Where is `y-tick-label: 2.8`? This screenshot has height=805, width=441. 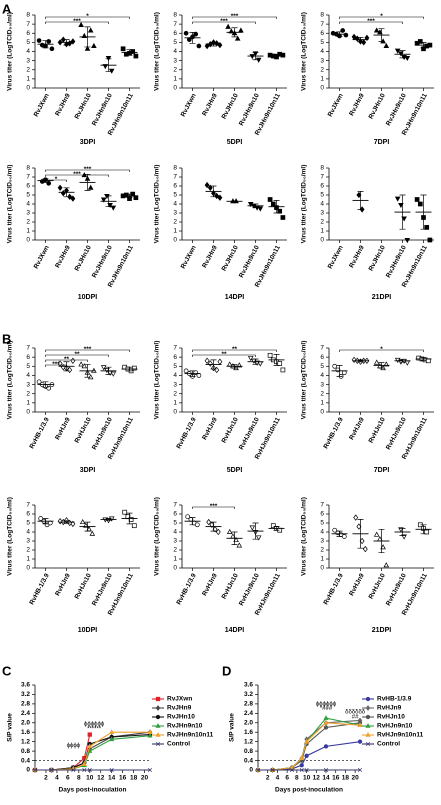 y-tick-label: 2.8 is located at coordinates (248, 704).